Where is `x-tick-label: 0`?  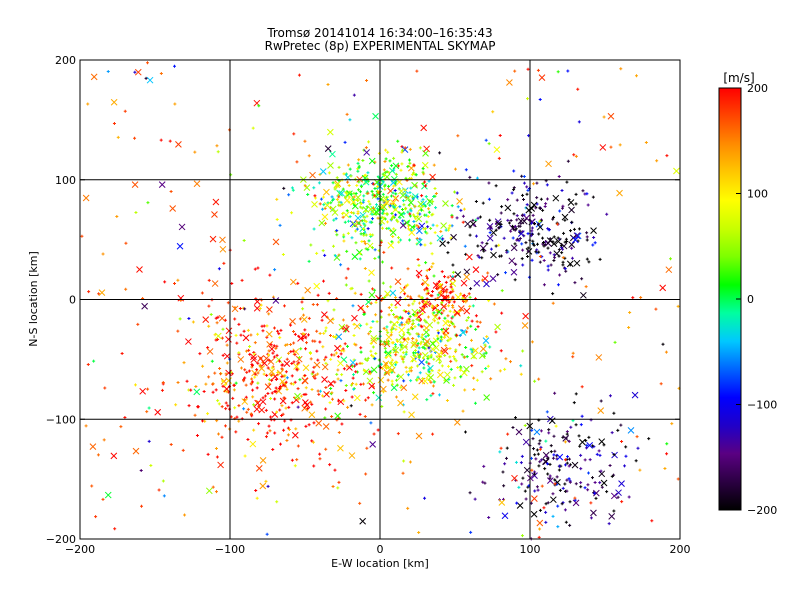 x-tick-label: 0 is located at coordinates (380, 549).